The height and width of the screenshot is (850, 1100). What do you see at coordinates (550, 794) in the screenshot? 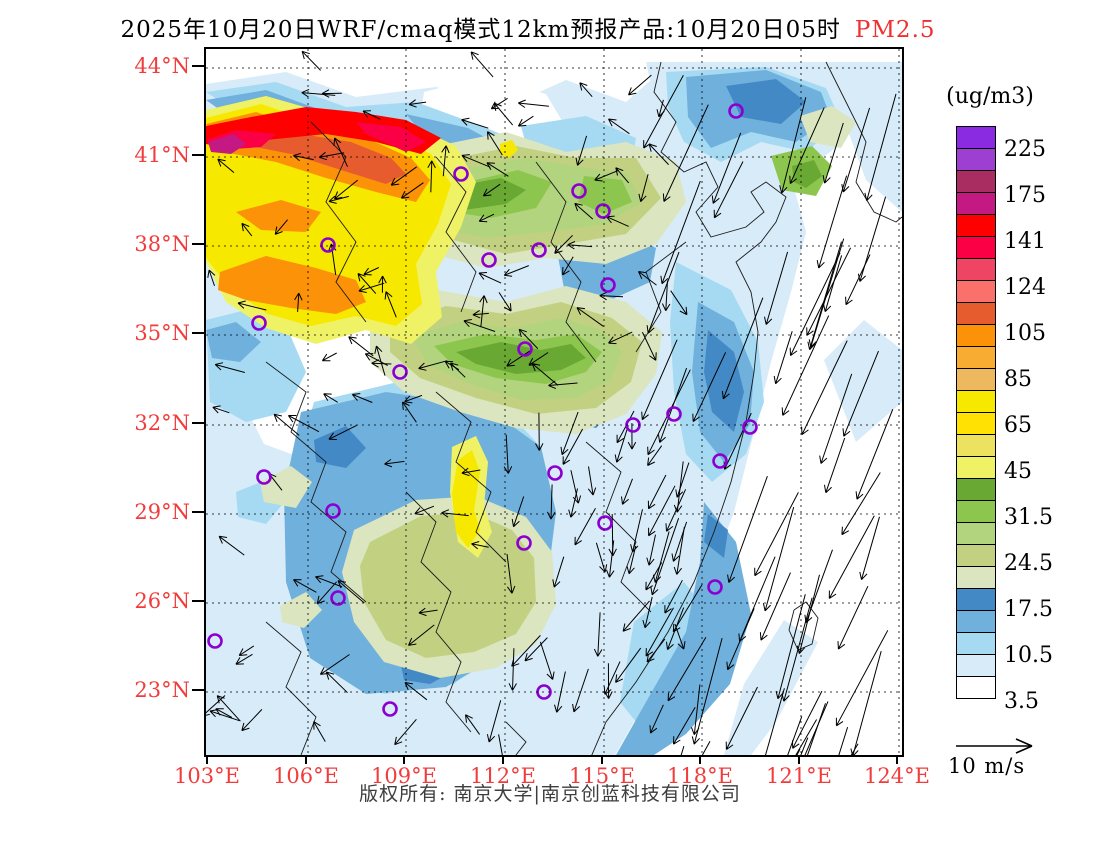
I see `copyright-text: 版权所有: 南京大学|南京创蓝科技有限公司` at bounding box center [550, 794].